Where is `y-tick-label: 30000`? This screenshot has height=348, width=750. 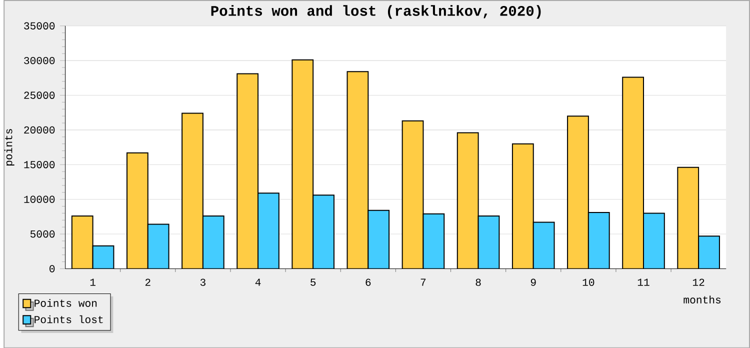 y-tick-label: 30000 is located at coordinates (39, 60).